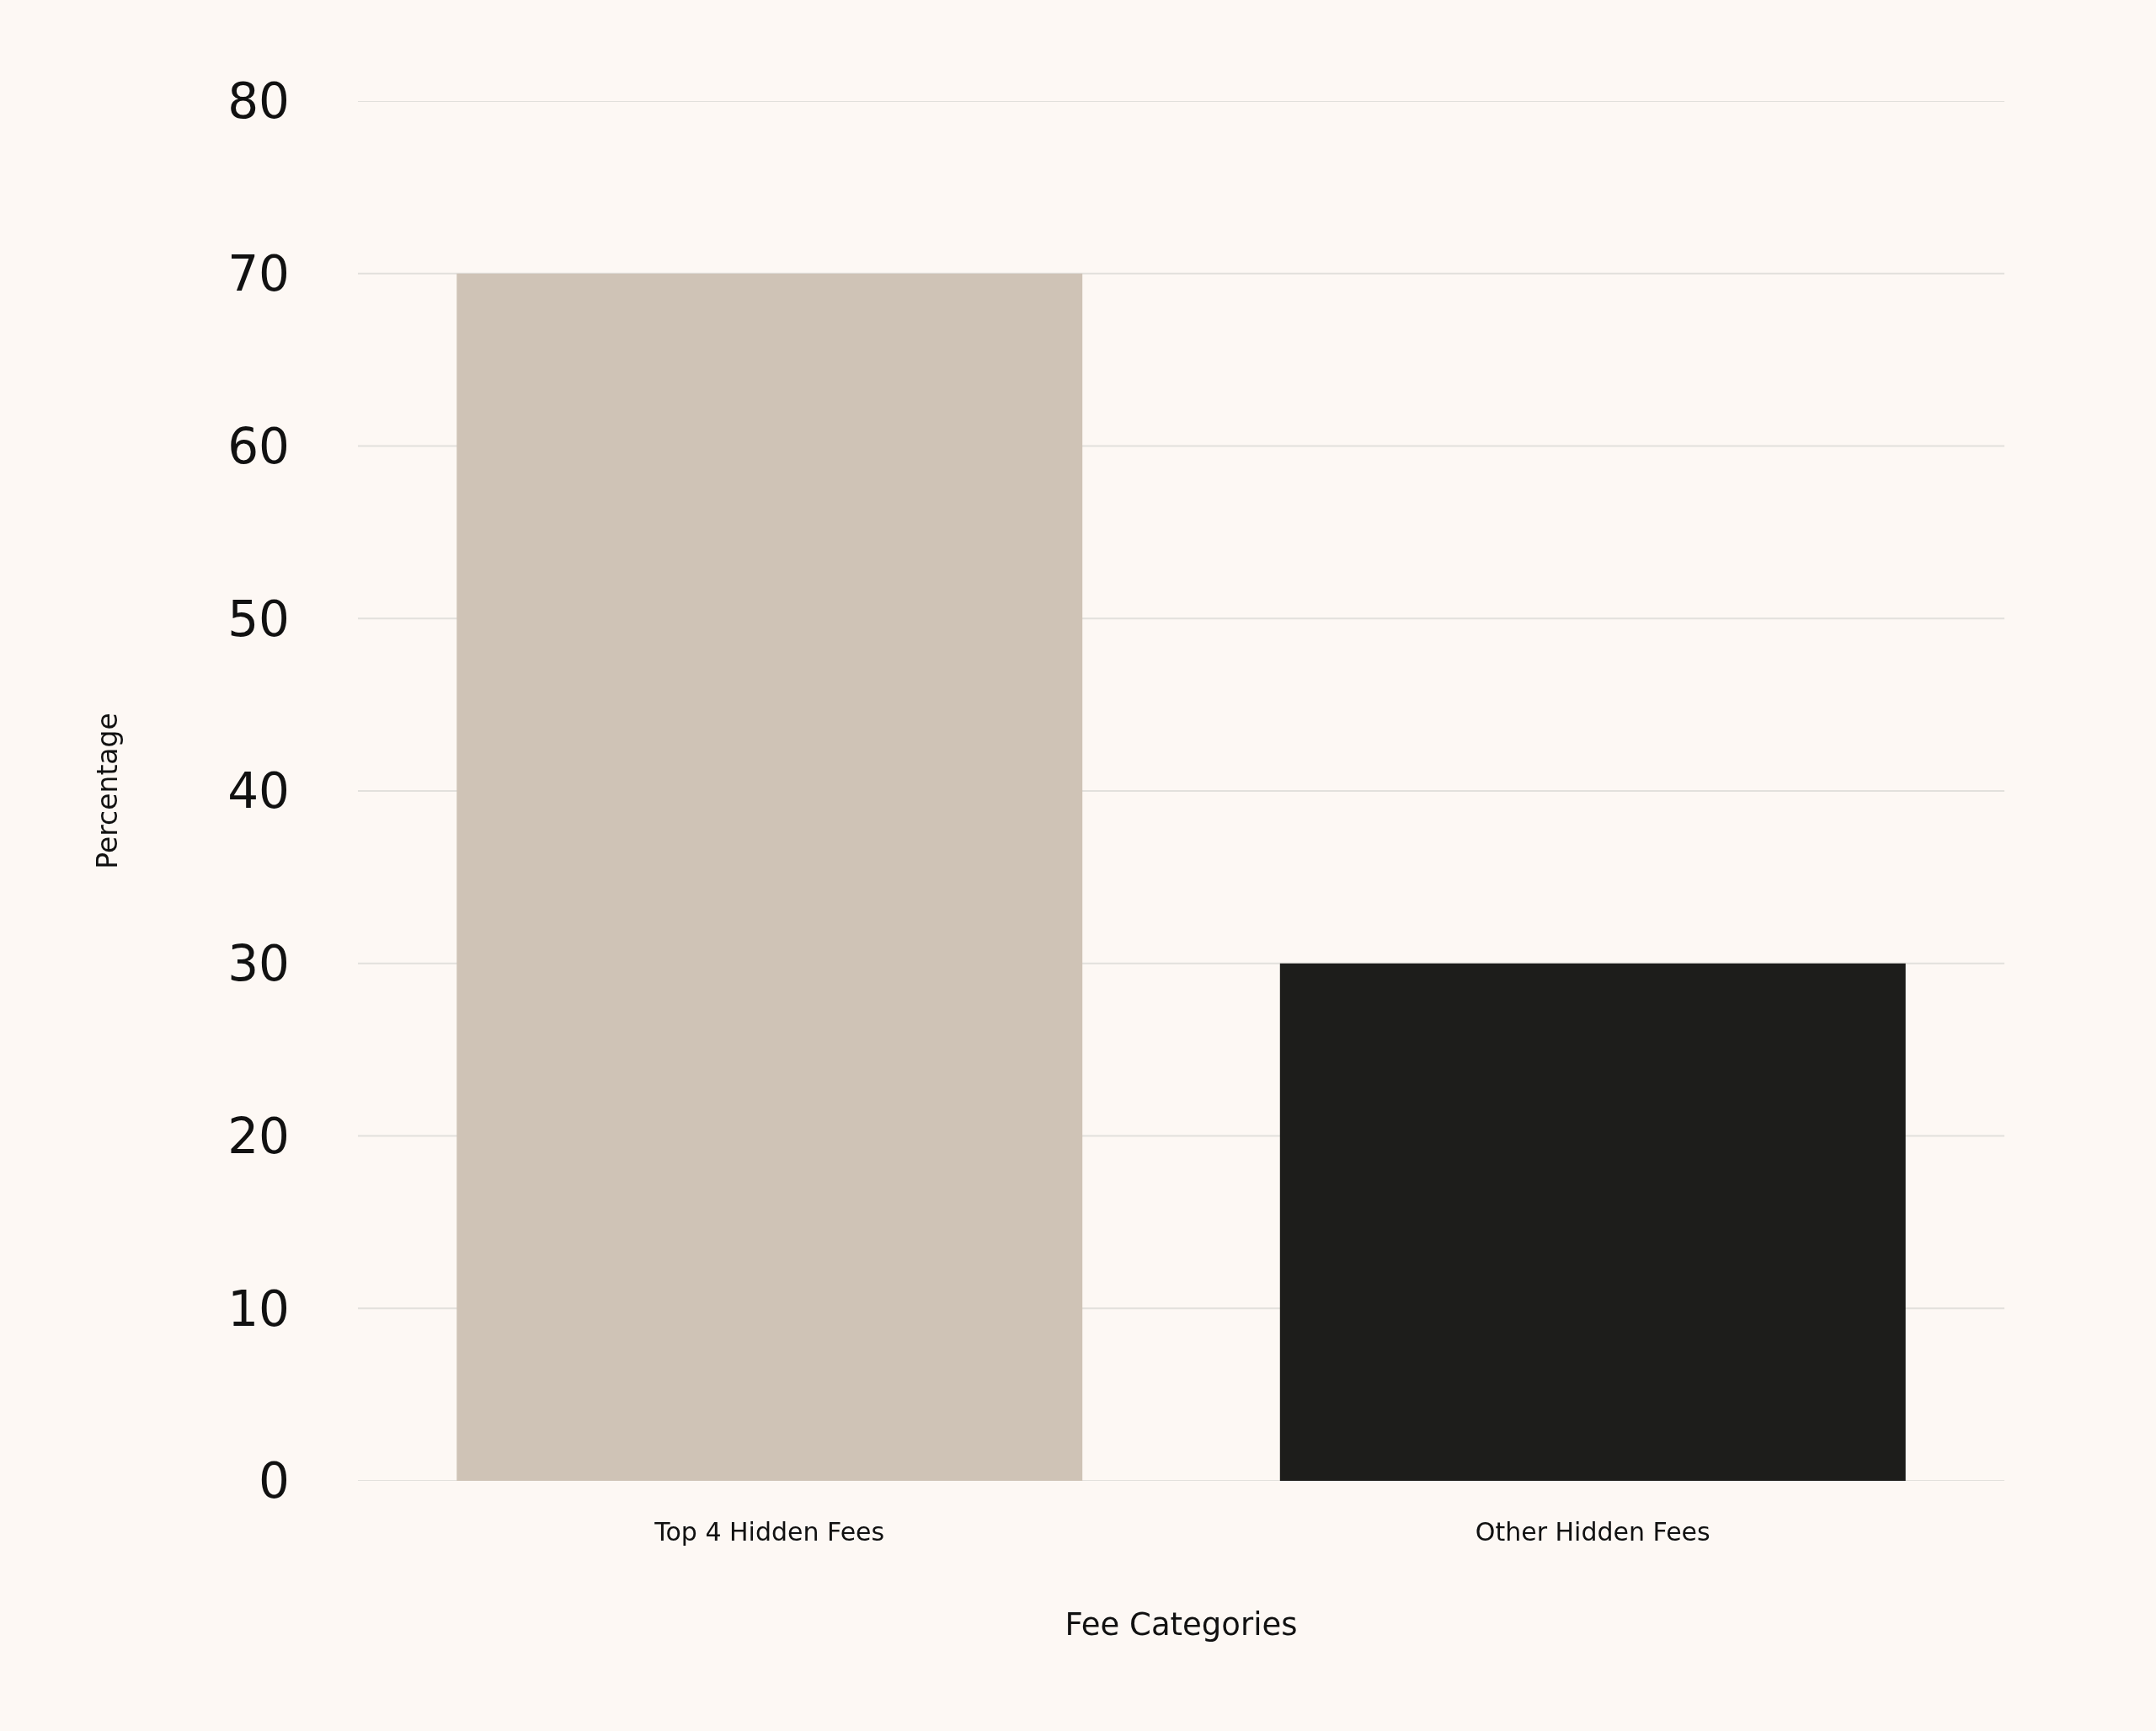  I want to click on y-tick-label: 80, so click(258, 101).